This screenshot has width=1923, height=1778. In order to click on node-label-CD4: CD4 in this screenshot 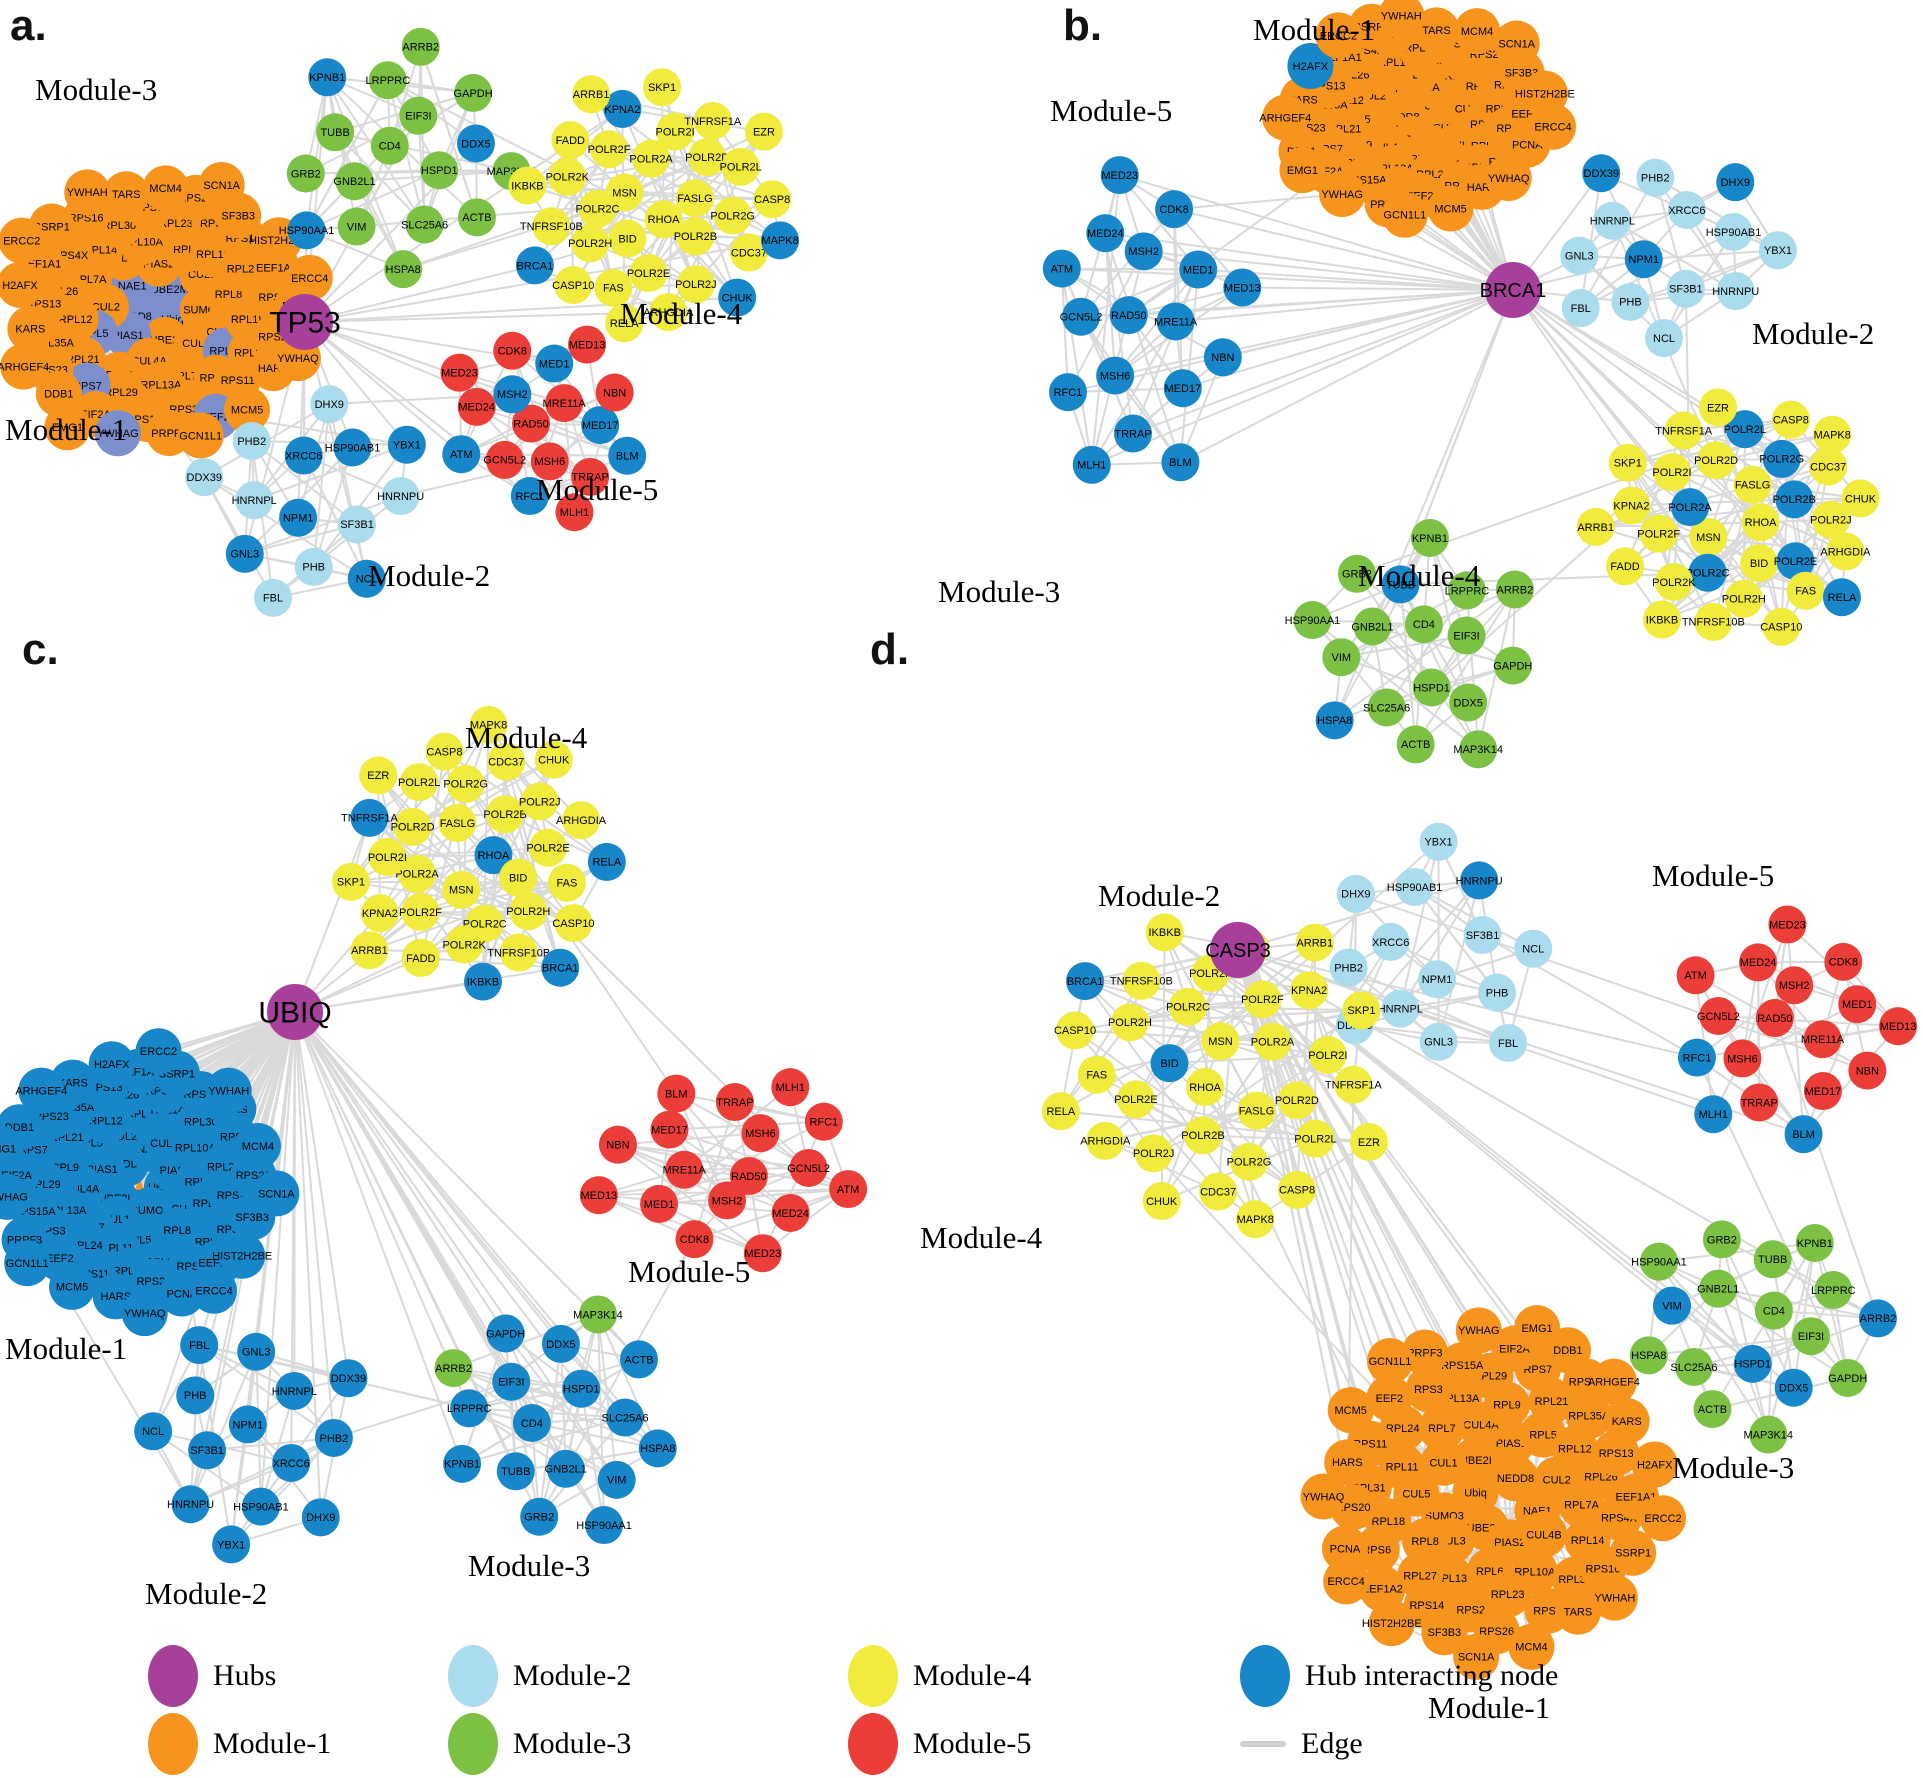, I will do `click(1424, 625)`.